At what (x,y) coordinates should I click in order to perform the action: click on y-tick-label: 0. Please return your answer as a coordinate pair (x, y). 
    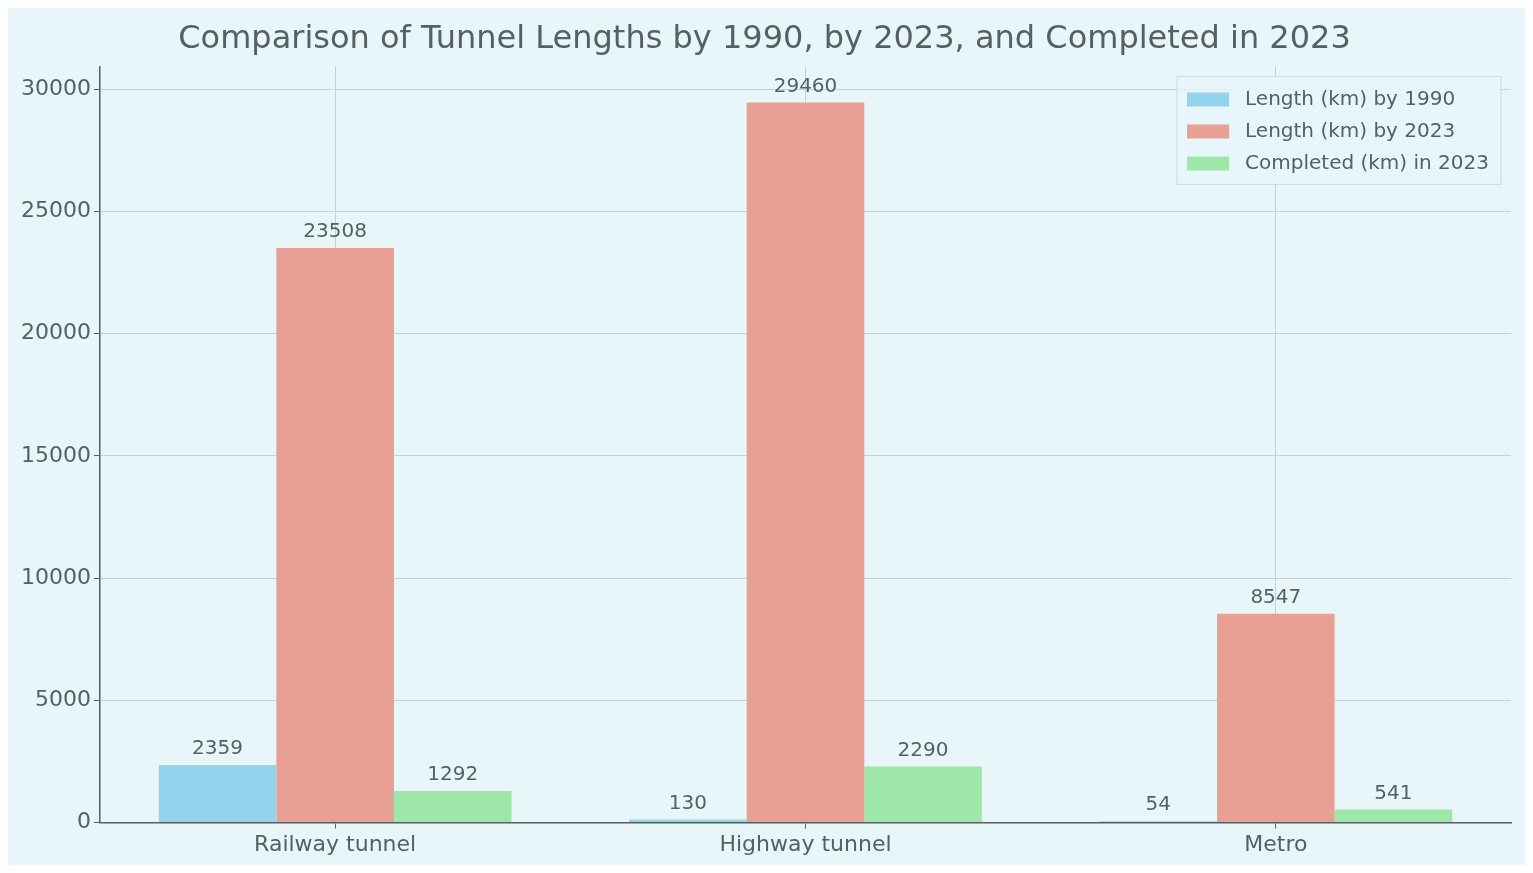
    Looking at the image, I should click on (83, 821).